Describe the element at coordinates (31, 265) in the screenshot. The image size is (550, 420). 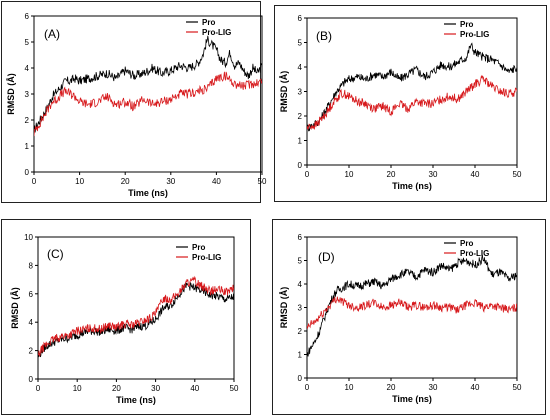
I see `y-tick-label: 8` at that location.